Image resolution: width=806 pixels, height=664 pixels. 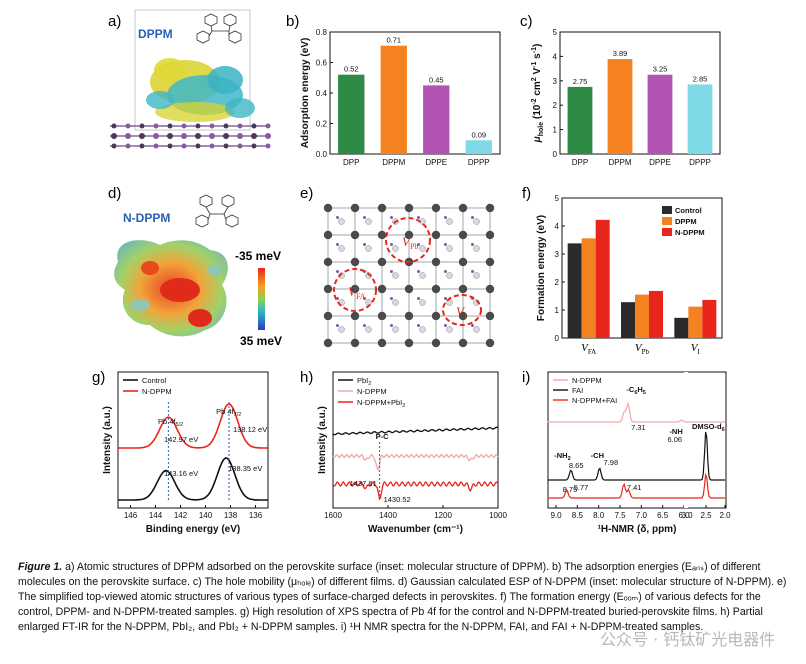 I want to click on chart-g-xtick-label: 146, so click(x=131, y=515).